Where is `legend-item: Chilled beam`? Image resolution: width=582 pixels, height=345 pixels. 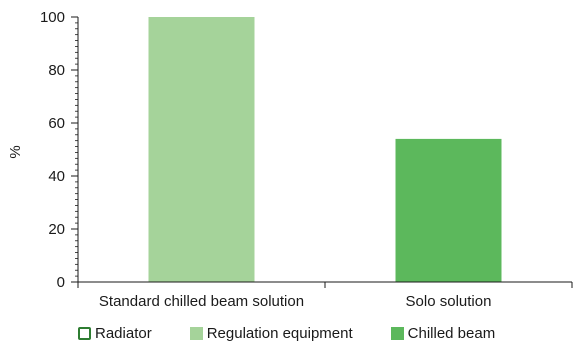 legend-item: Chilled beam is located at coordinates (443, 333).